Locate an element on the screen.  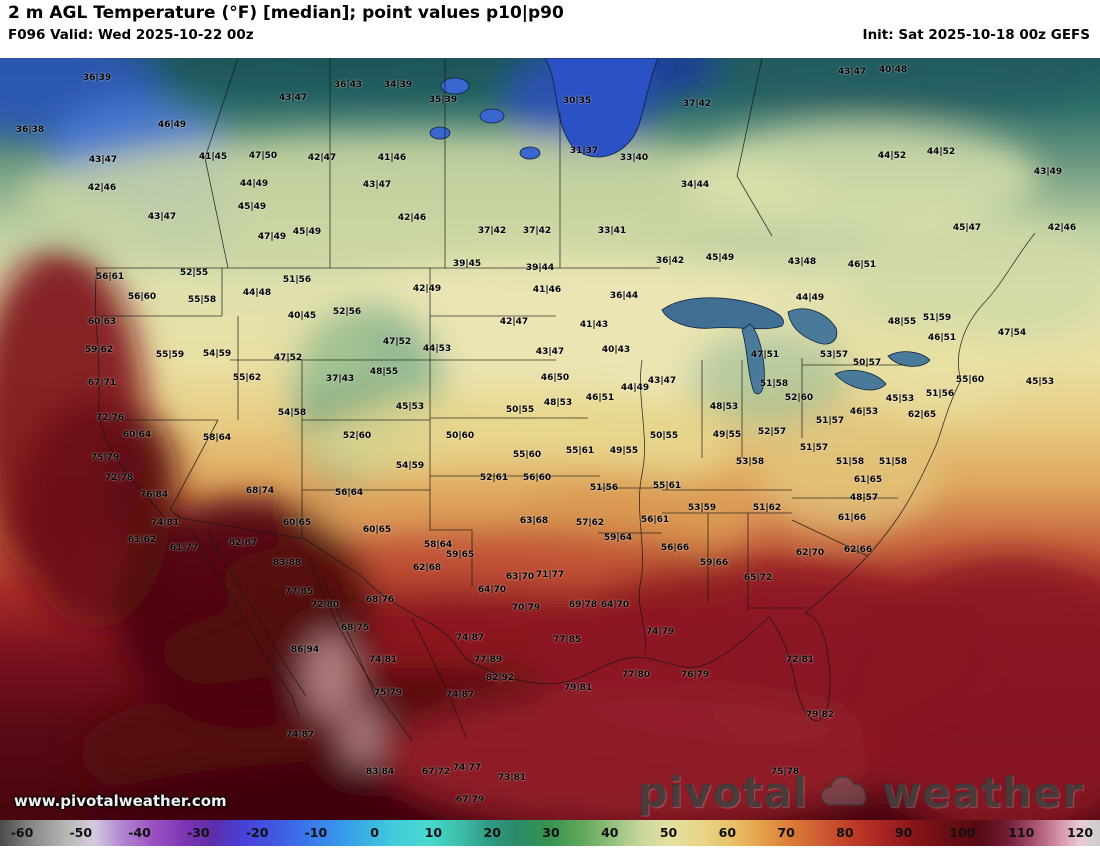
forecast-valid-label: F096 Valid: Wed 2025-10-22 00z is located at coordinates (131, 35).